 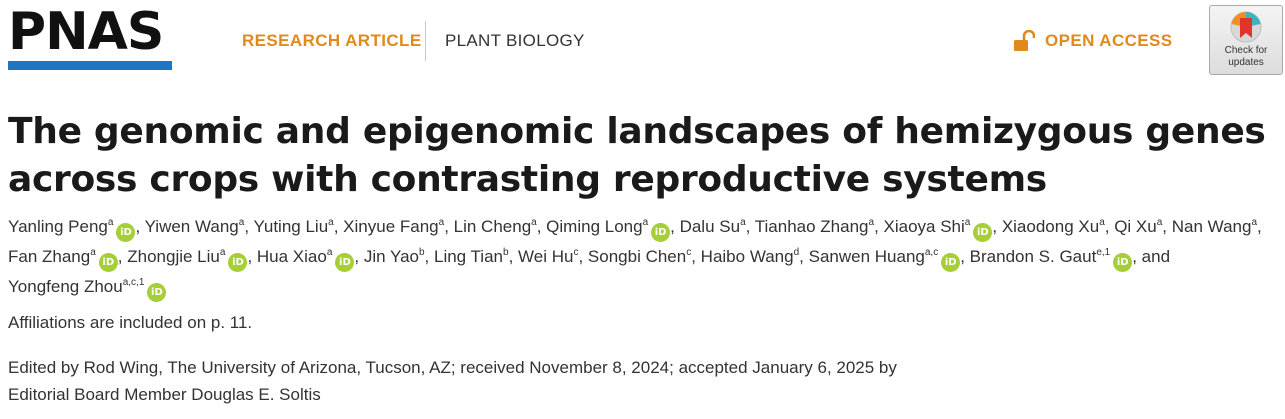 What do you see at coordinates (689, 252) in the screenshot?
I see `author-affiliation-sup: c` at bounding box center [689, 252].